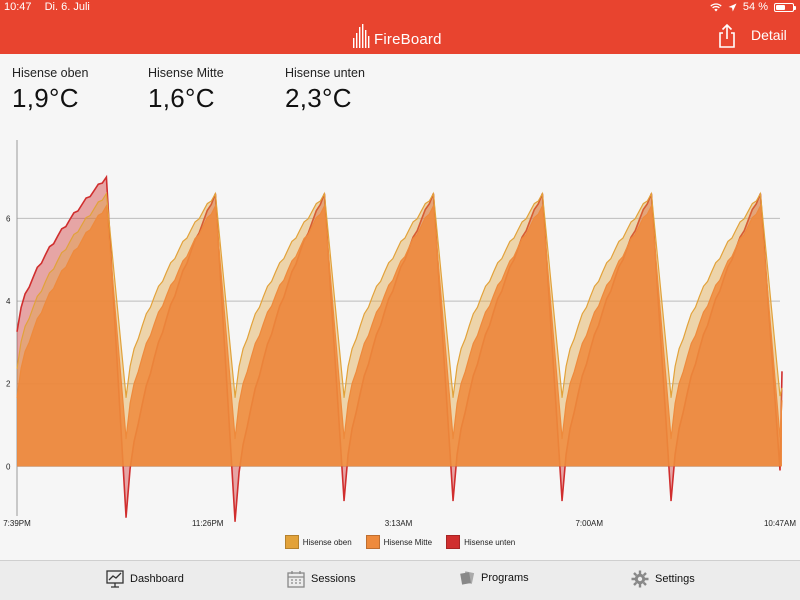  Describe the element at coordinates (8, 384) in the screenshot. I see `y-tick-label: 2` at that location.